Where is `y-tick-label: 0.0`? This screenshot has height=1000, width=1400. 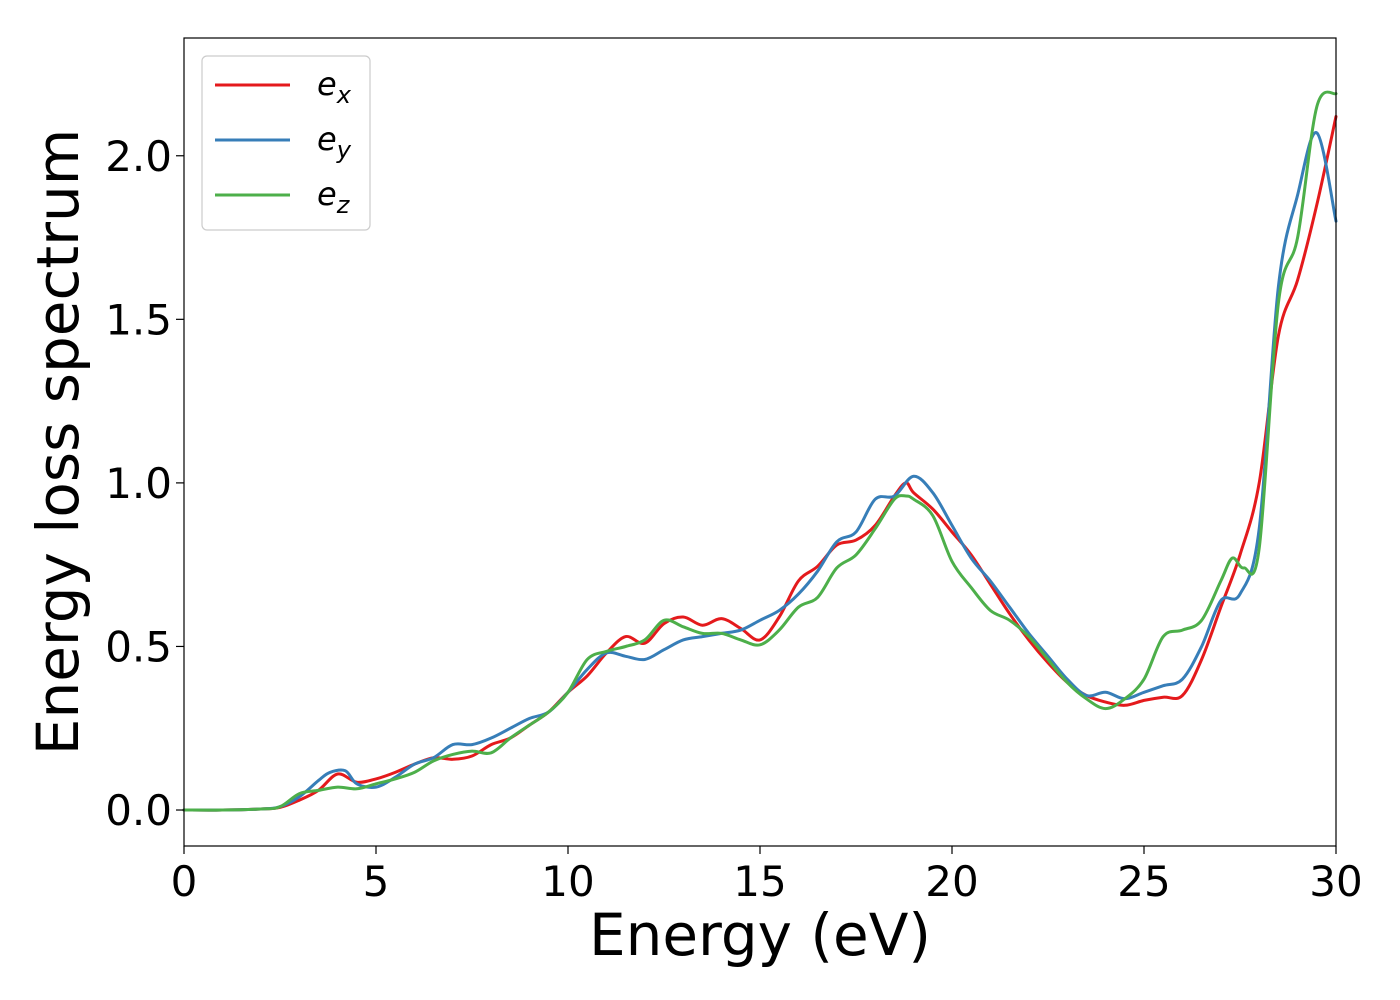
y-tick-label: 0.0 is located at coordinates (138, 810).